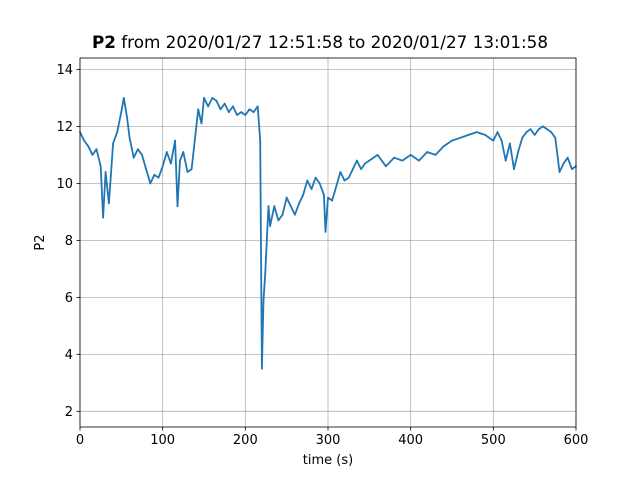  I want to click on x-tick-label: 200, so click(245, 440).